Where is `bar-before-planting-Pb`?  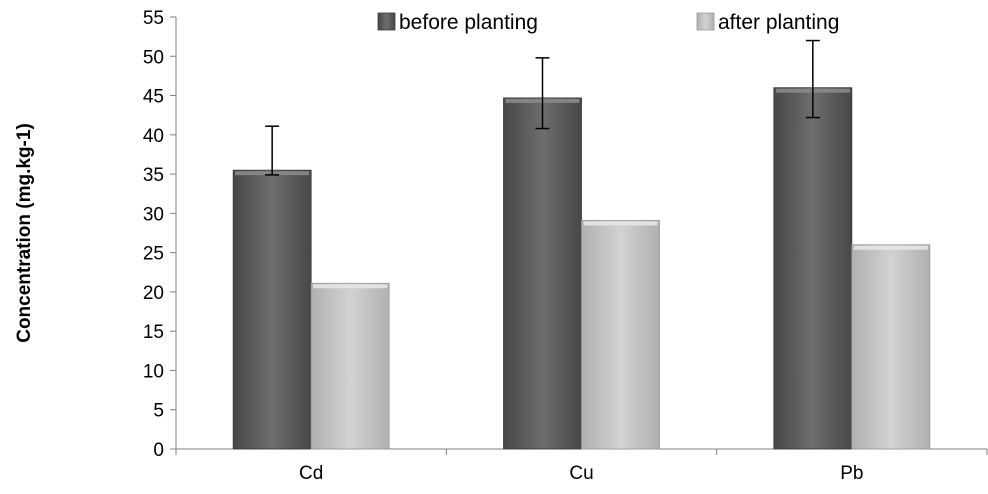 bar-before-planting-Pb is located at coordinates (813, 268).